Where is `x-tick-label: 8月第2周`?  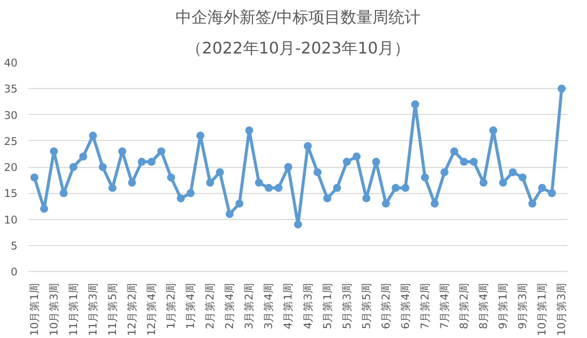 x-tick-label: 8月第2周 is located at coordinates (463, 306).